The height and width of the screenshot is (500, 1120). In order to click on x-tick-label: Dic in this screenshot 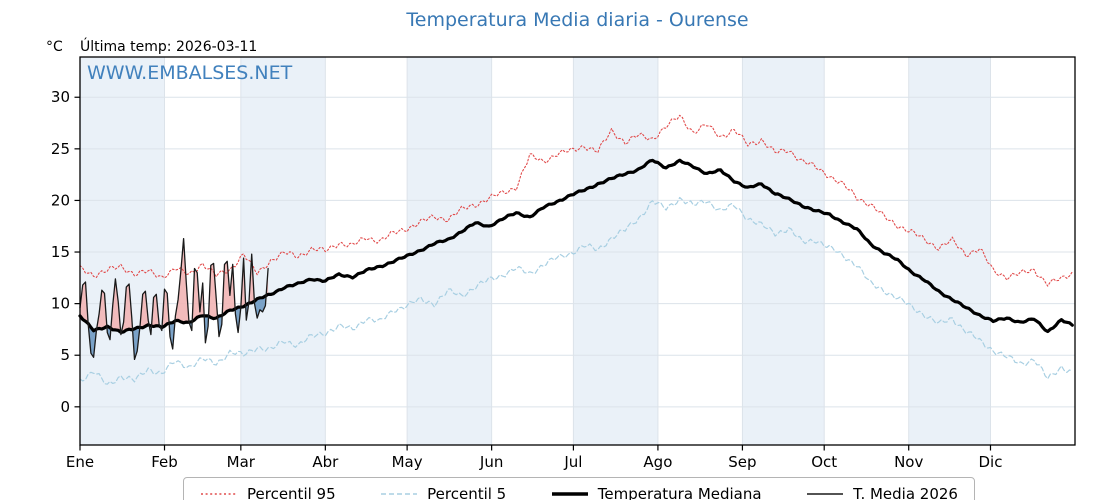, I will do `click(991, 462)`.